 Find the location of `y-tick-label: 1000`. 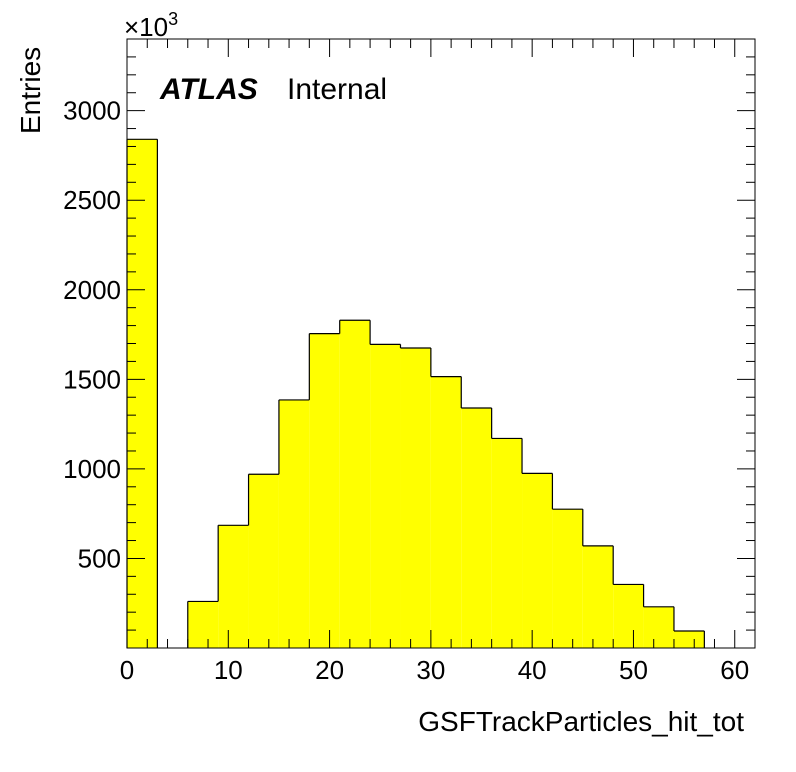

y-tick-label: 1000 is located at coordinates (92, 469).